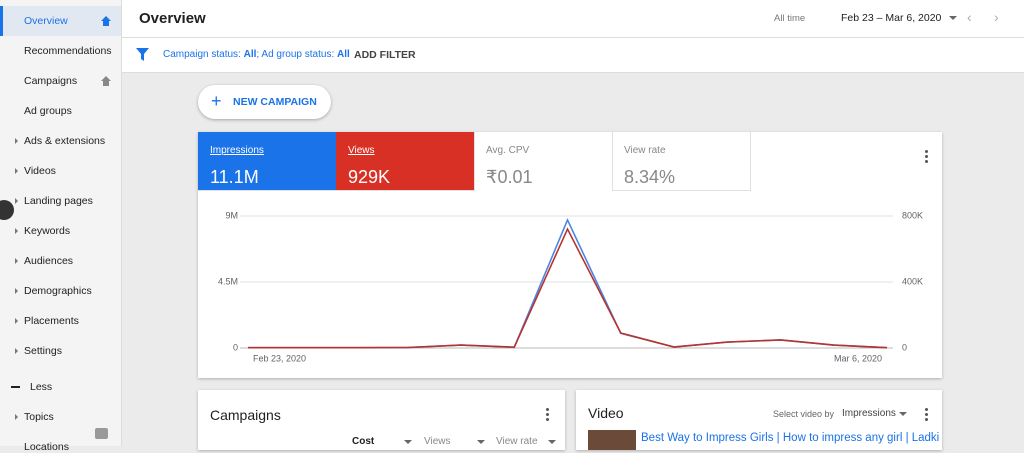  I want to click on x-tick-label: Feb 23, 2020, so click(279, 358).